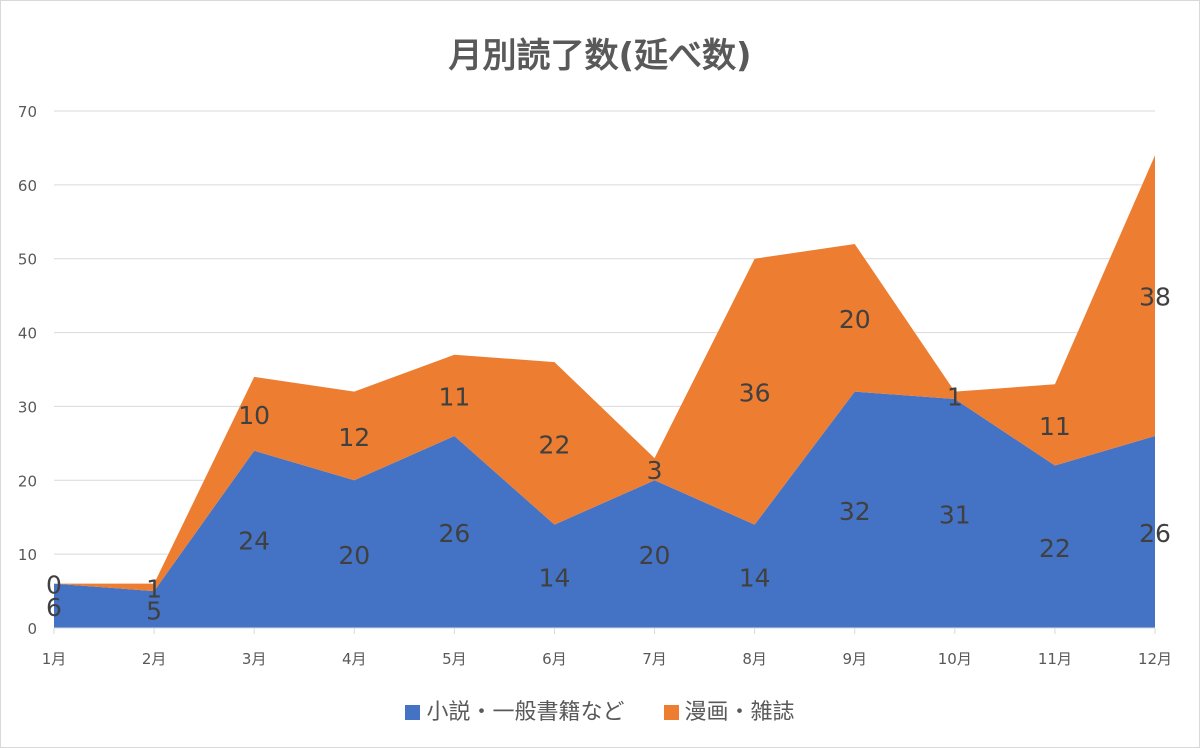 This screenshot has width=1200, height=748. I want to click on x-tick-label: 4月, so click(354, 659).